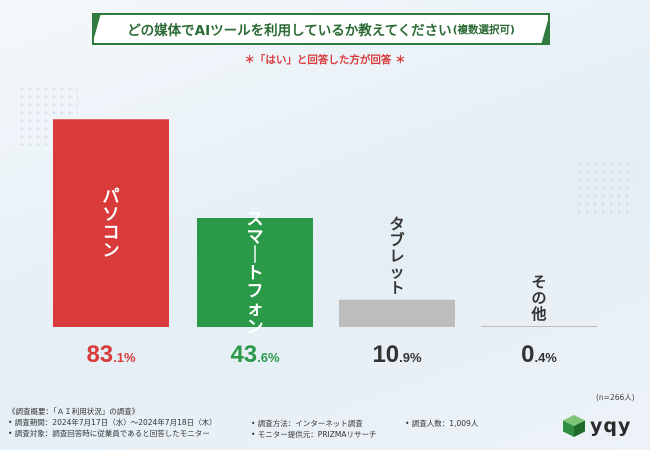  Describe the element at coordinates (314, 429) in the screenshot. I see `footer-col-2: • 調査方法：インターネット調査 • モニター提供元：PRIZMAリサーチ` at that location.